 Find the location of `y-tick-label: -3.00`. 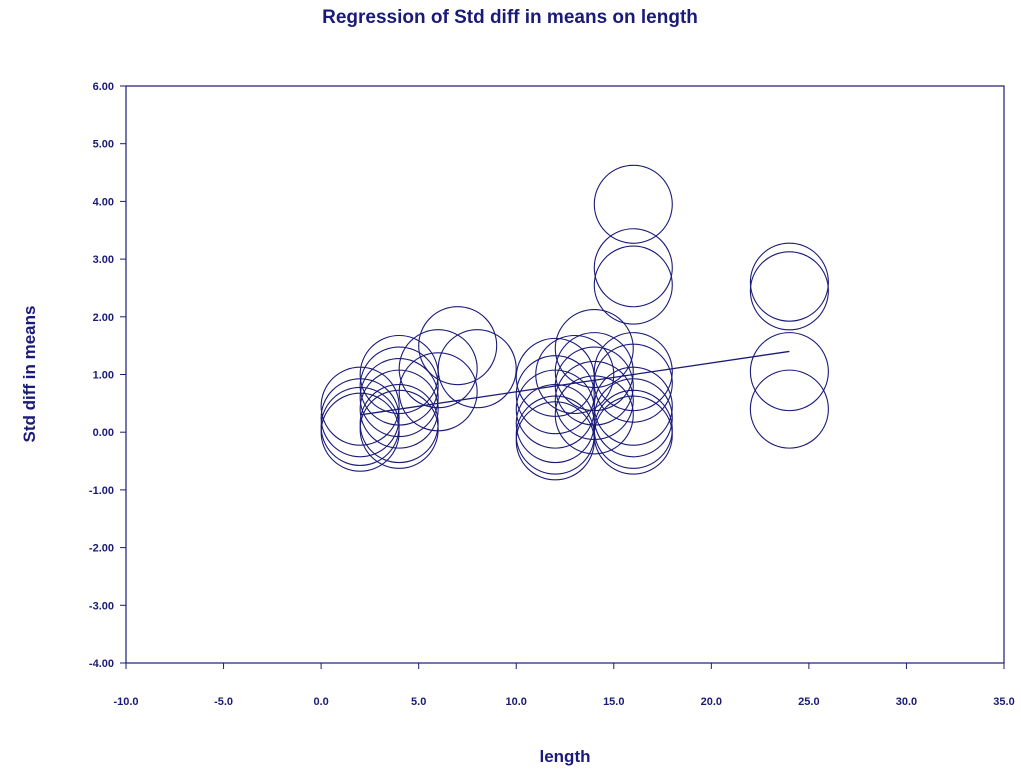

y-tick-label: -3.00 is located at coordinates (101, 606).